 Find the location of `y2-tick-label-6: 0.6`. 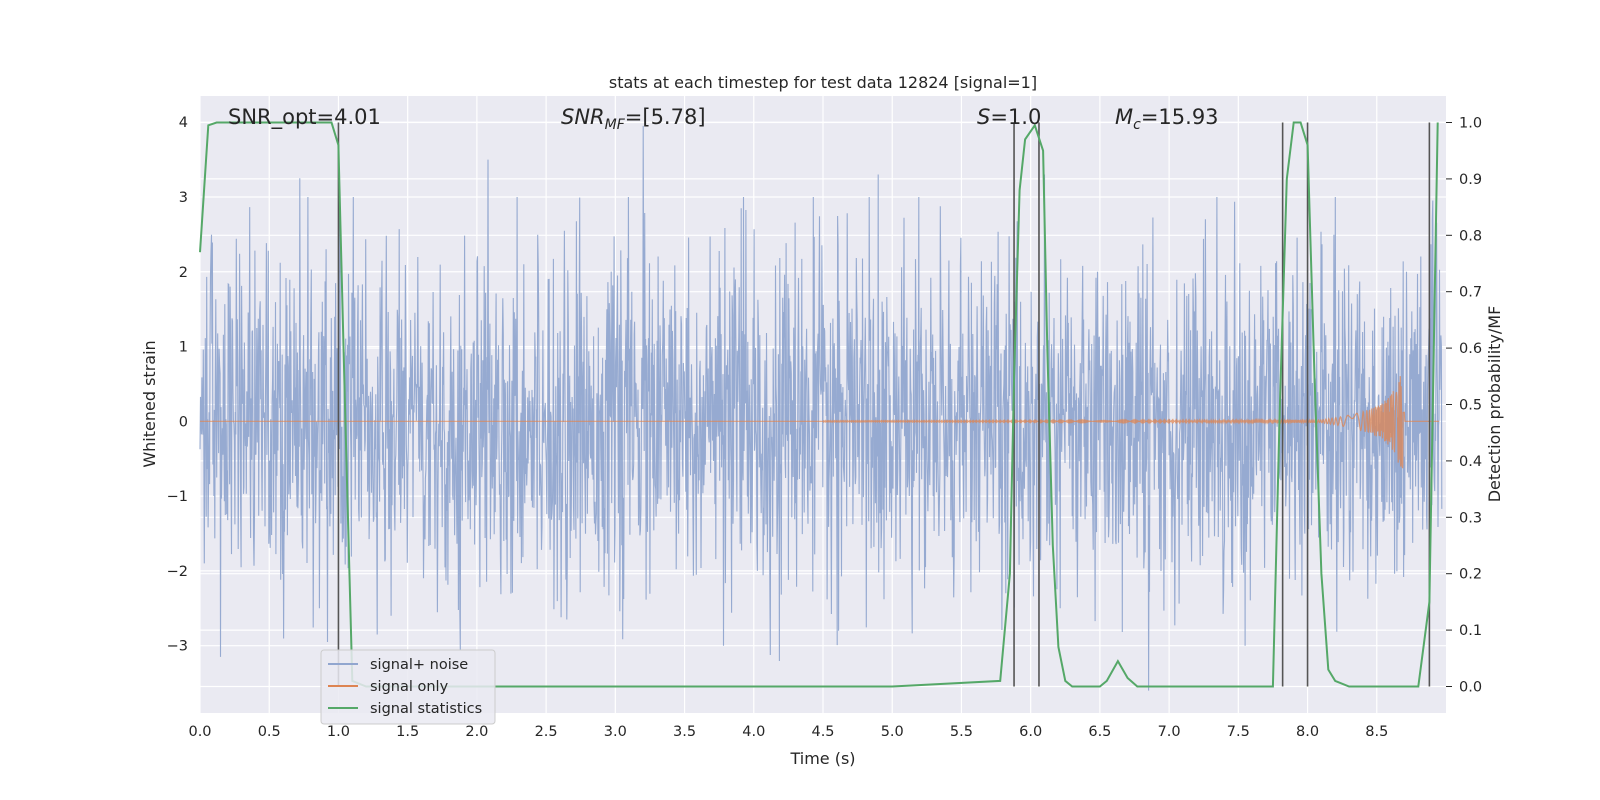

y2-tick-label-6: 0.6 is located at coordinates (1470, 349).